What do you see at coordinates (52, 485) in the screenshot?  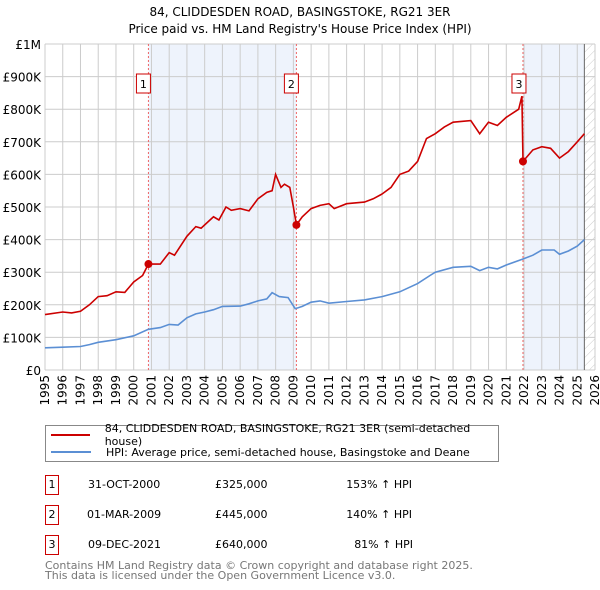 I see `sale-number-badge: 1` at bounding box center [52, 485].